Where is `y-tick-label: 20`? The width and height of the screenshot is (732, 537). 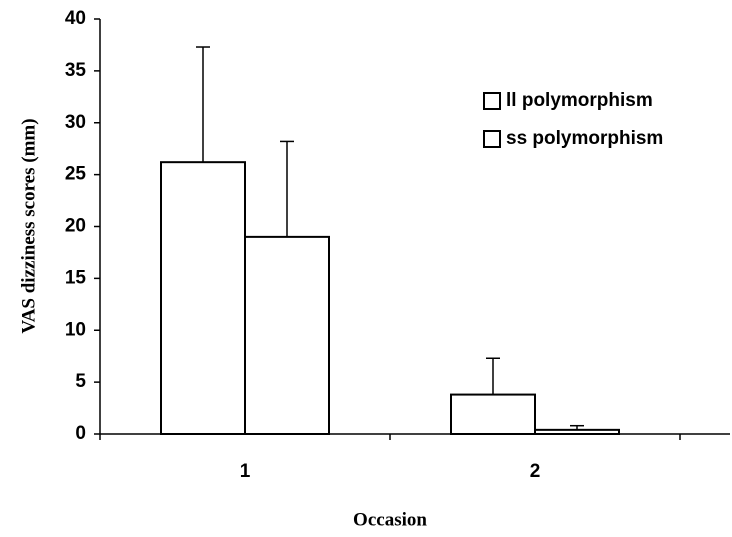 y-tick-label: 20 is located at coordinates (75, 226).